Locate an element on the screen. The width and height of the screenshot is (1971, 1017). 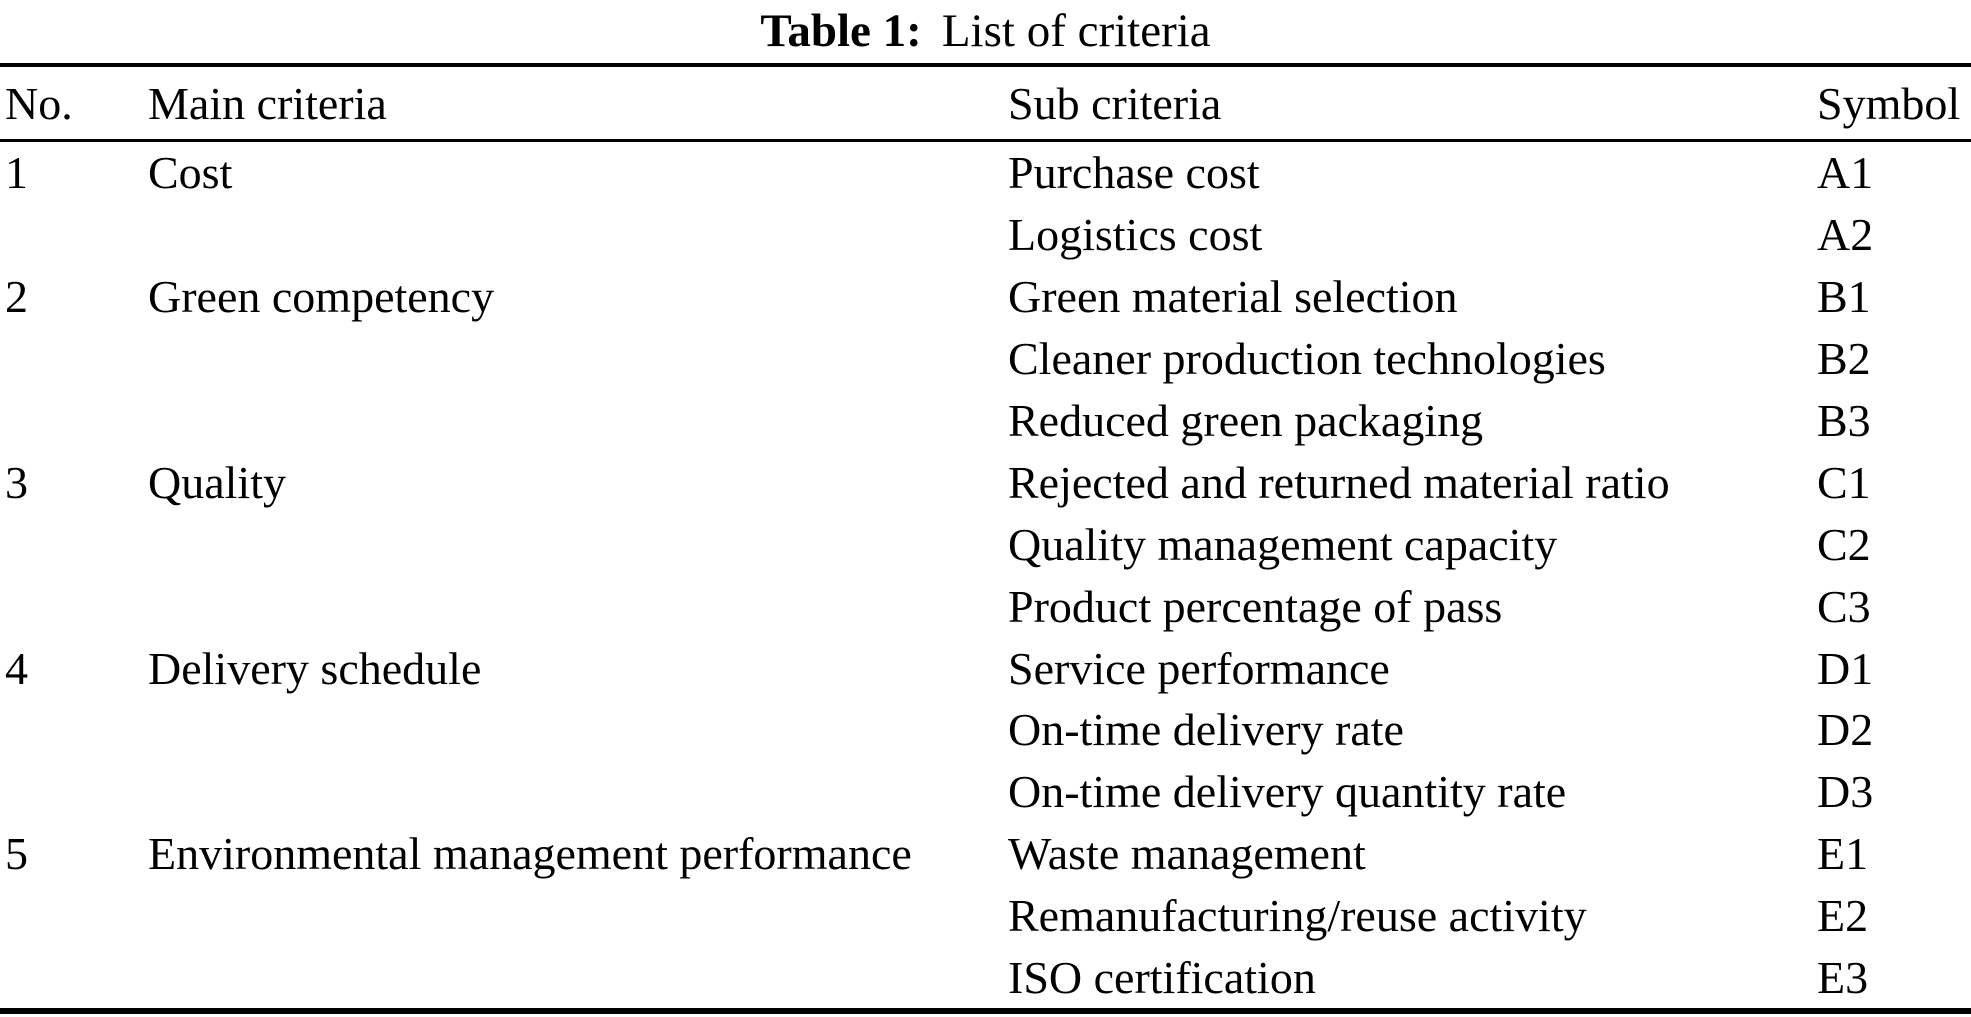
cell-symbol: D2 is located at coordinates (1845, 730).